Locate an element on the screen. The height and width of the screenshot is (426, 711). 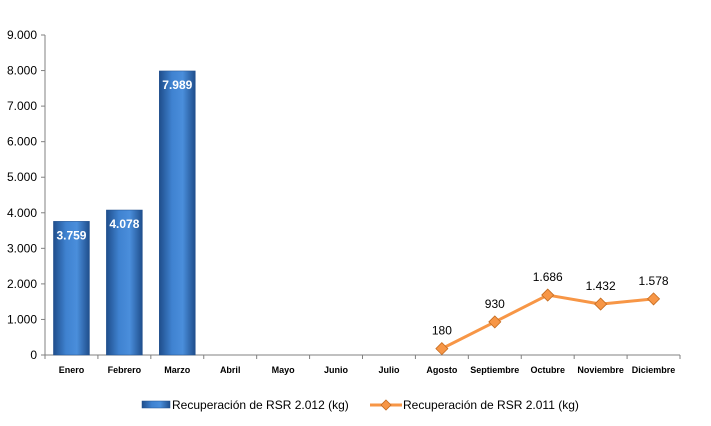
x-tick-label: Marzo is located at coordinates (177, 370).